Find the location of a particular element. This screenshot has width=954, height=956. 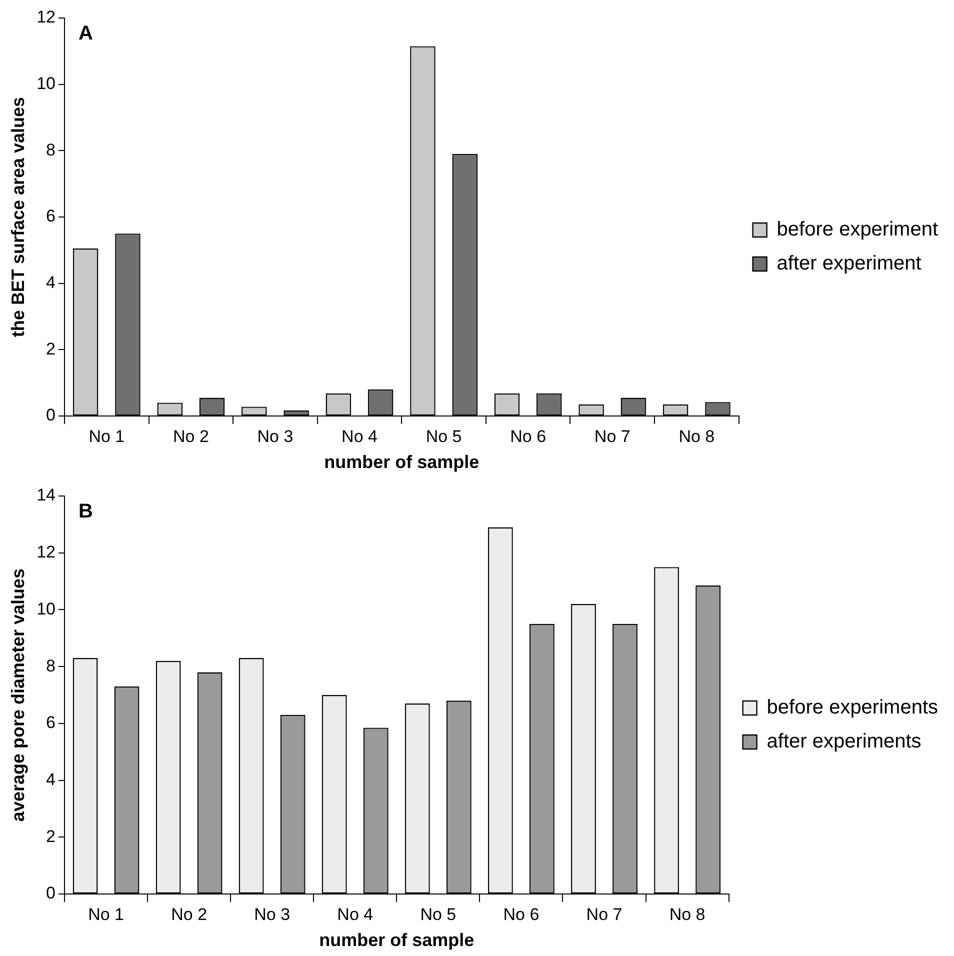

y-axis-title: average pore diameter values is located at coordinates (18, 695).